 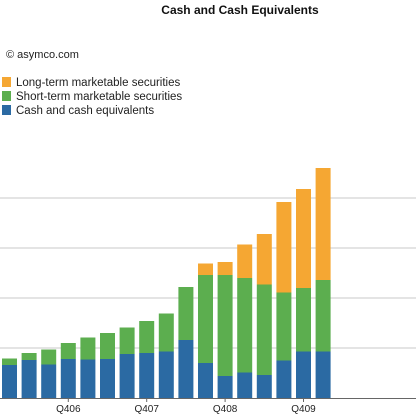 I want to click on credit-text: © asymco.com, so click(x=42, y=55).